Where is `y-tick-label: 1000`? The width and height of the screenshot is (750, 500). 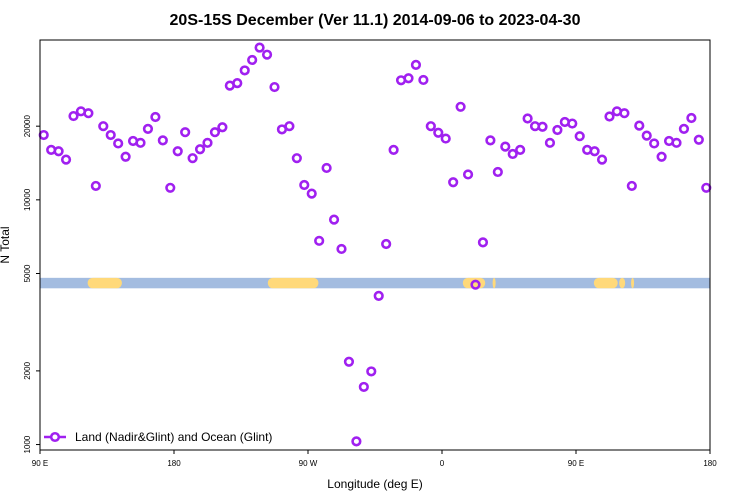
y-tick-label: 1000 is located at coordinates (27, 444).